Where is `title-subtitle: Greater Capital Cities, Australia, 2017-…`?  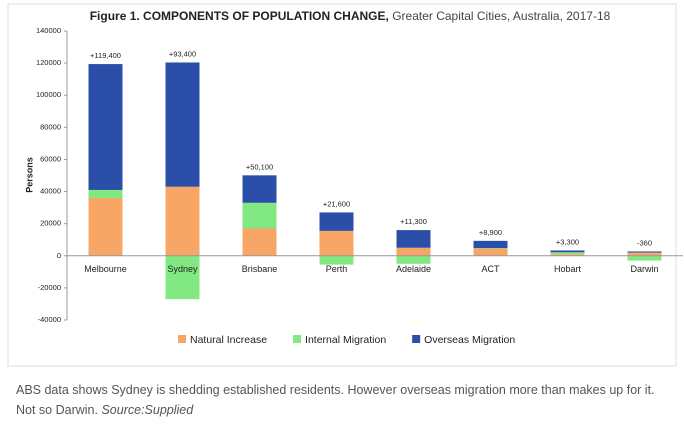
title-subtitle: Greater Capital Cities, Australia, 2017-… is located at coordinates (501, 16).